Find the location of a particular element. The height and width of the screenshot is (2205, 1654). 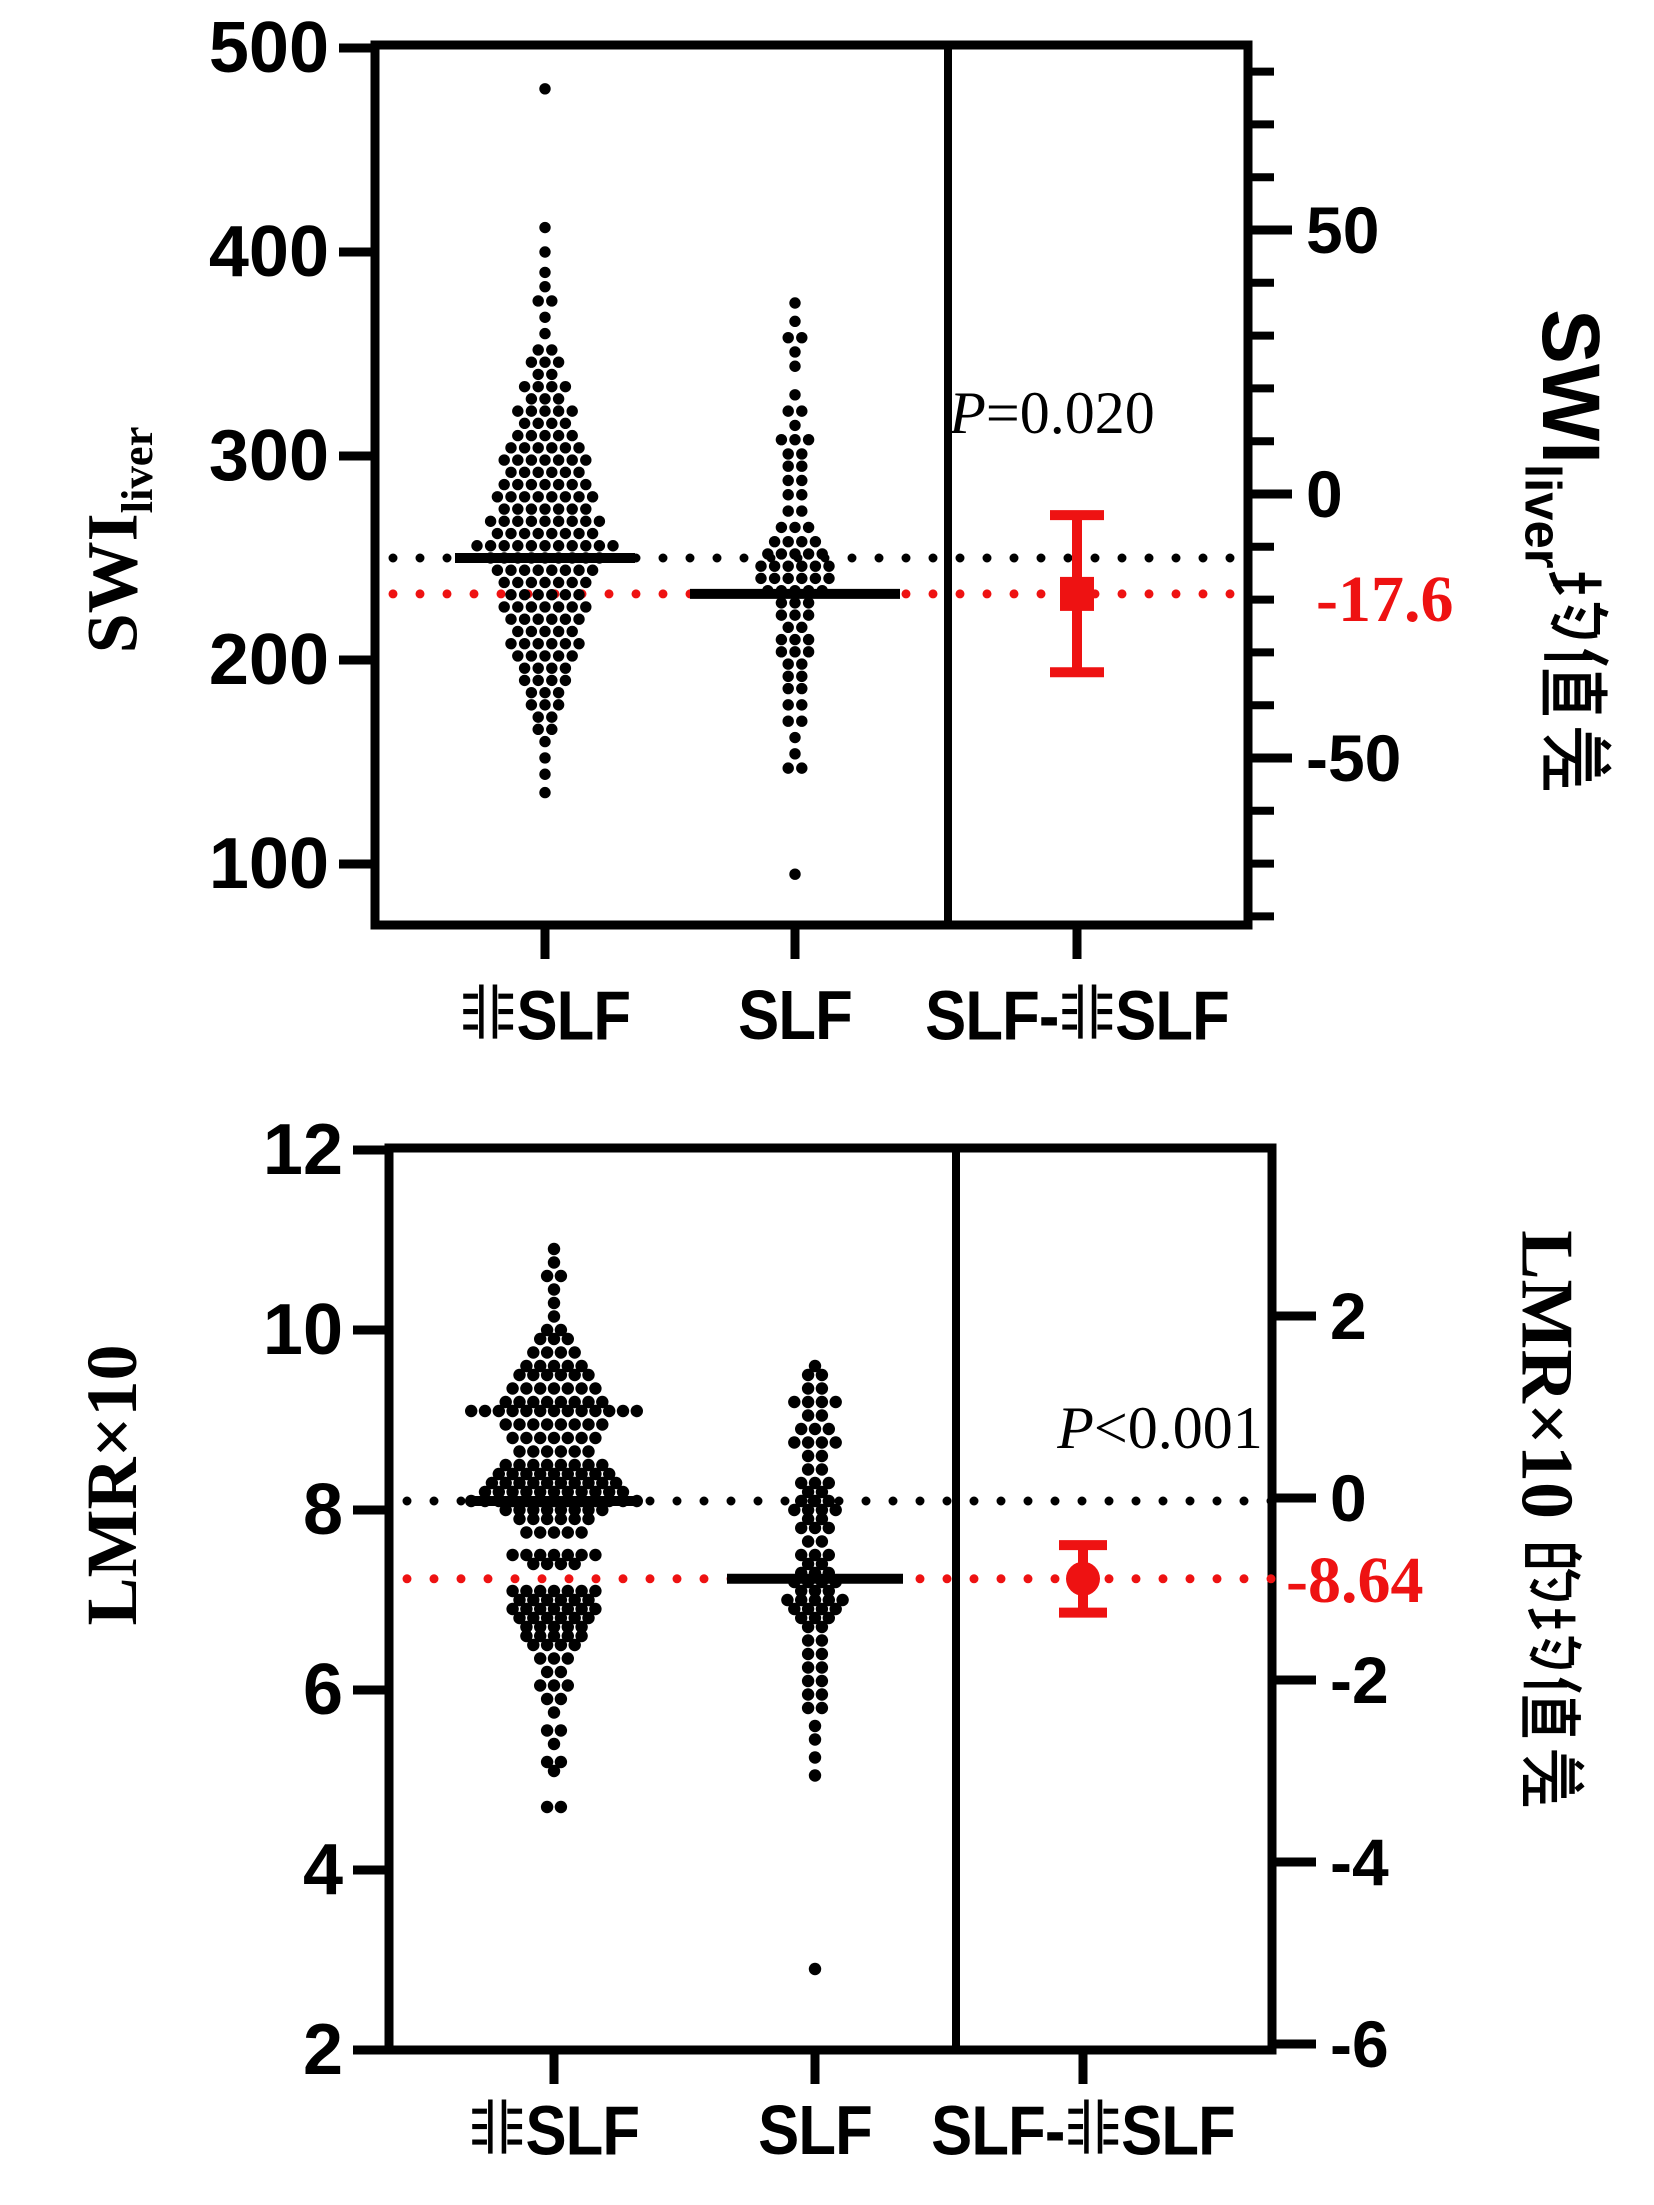

label-part: SWI is located at coordinates (112, 583).